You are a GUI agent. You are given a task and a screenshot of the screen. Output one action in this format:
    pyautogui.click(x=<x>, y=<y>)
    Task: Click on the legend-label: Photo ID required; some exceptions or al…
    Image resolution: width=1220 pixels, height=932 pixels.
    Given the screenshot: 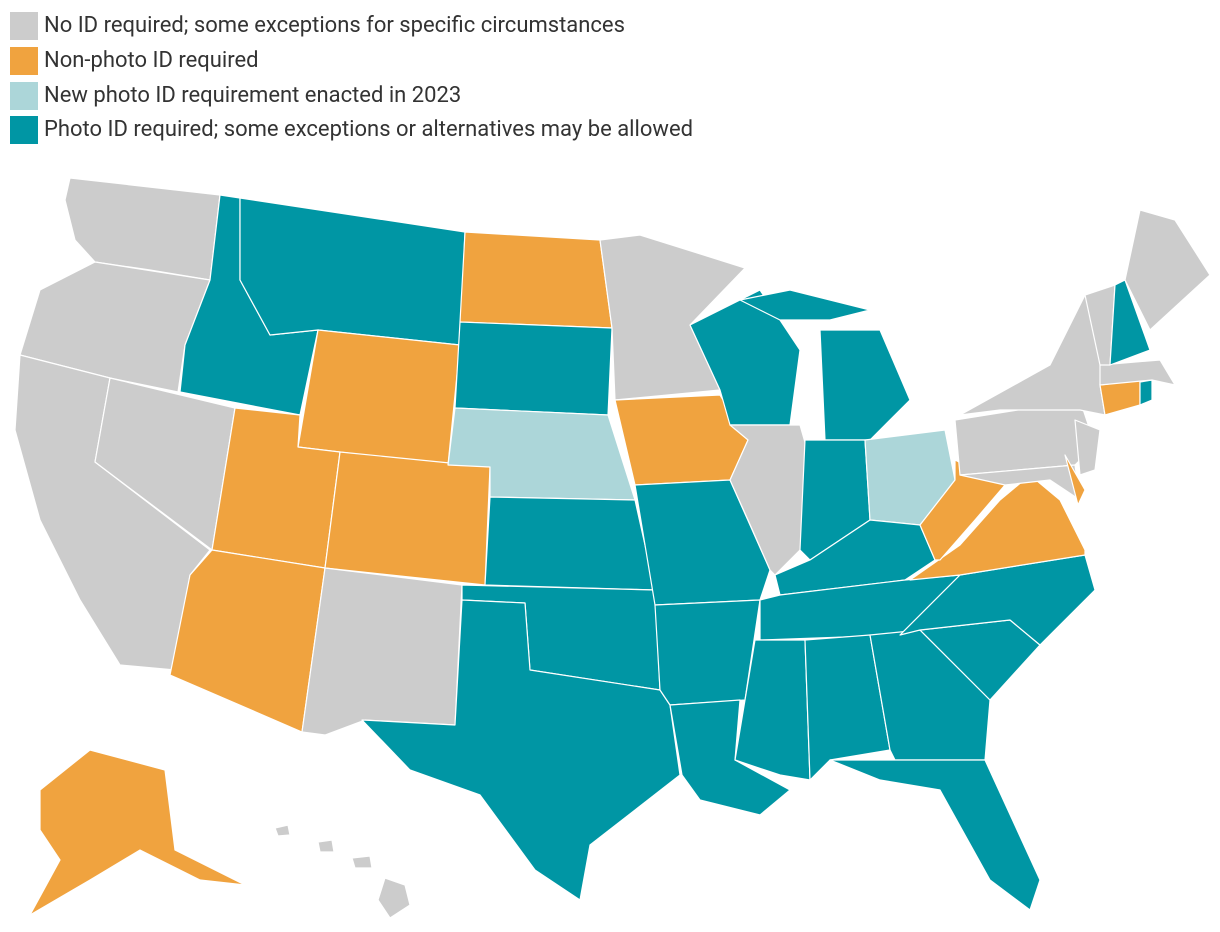 What is the action you would take?
    pyautogui.click(x=368, y=129)
    